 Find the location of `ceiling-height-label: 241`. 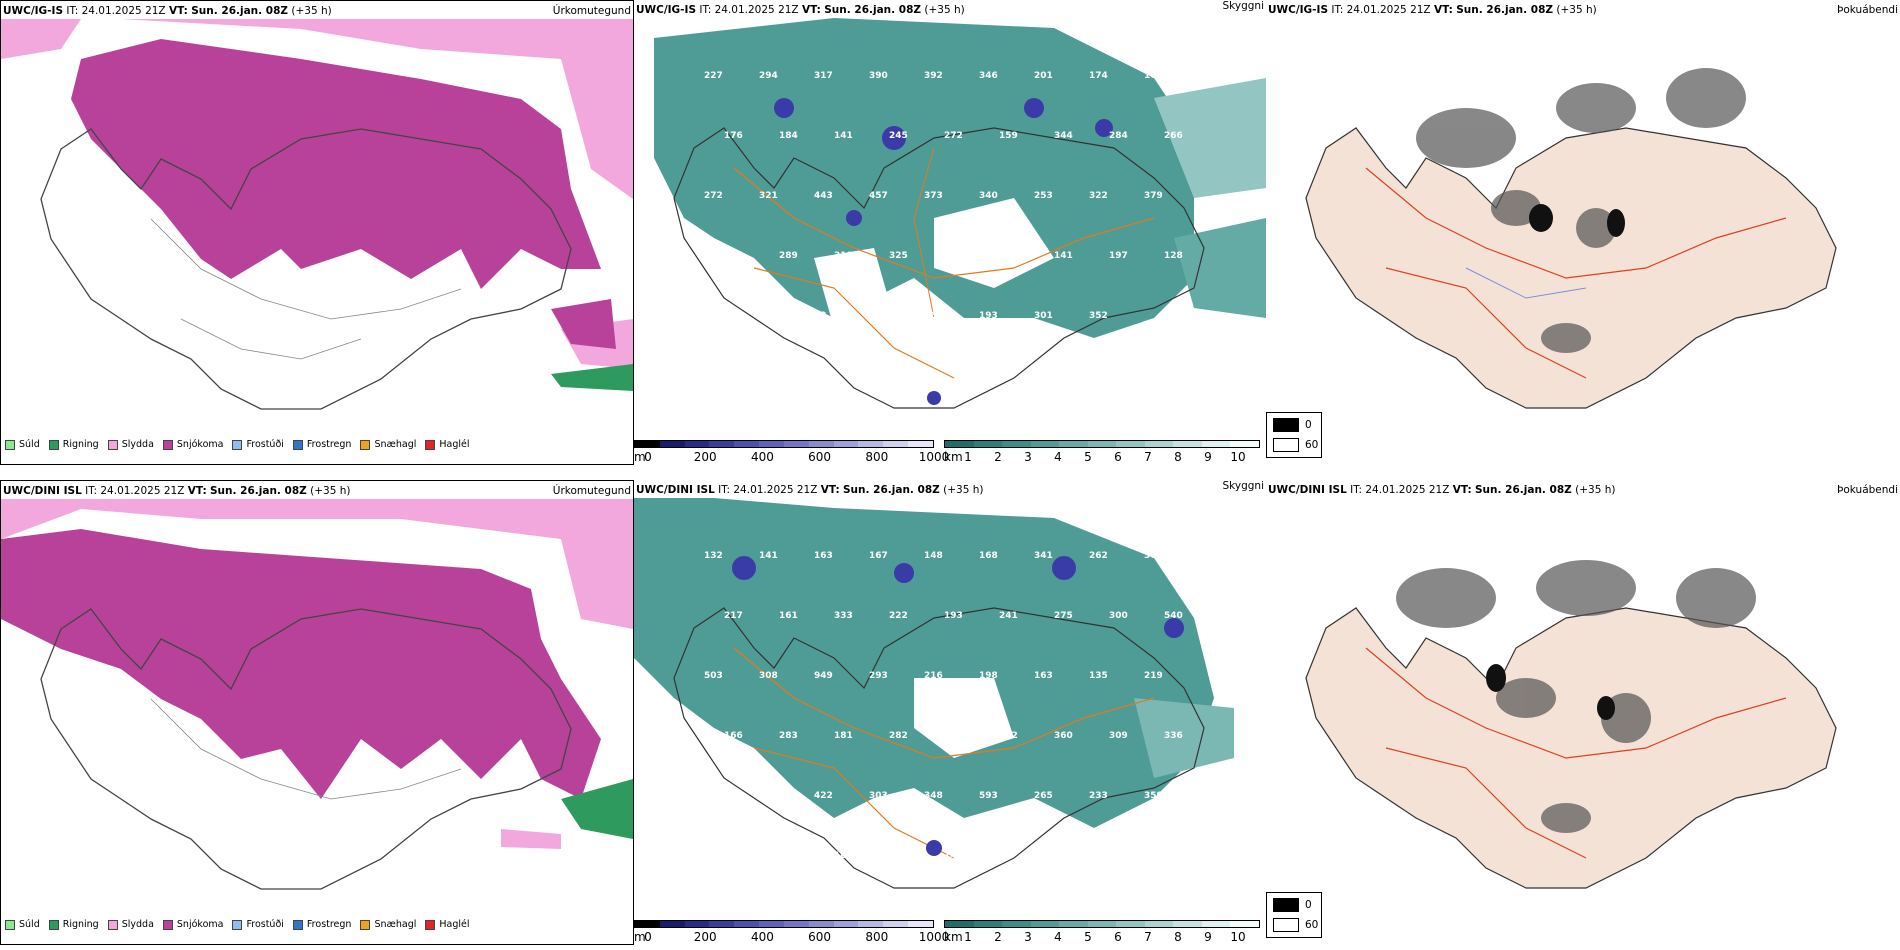

ceiling-height-label: 241 is located at coordinates (1008, 616).